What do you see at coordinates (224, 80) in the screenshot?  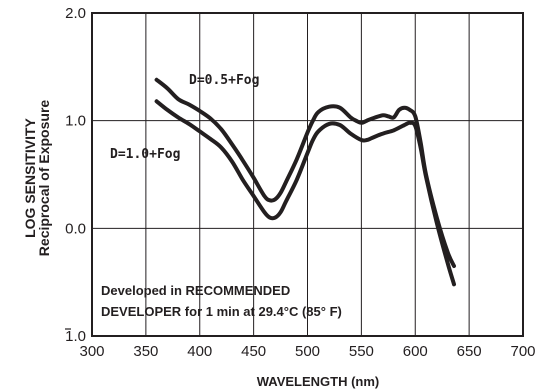 I see `series-label-d05: D=0.5+Fog` at bounding box center [224, 80].